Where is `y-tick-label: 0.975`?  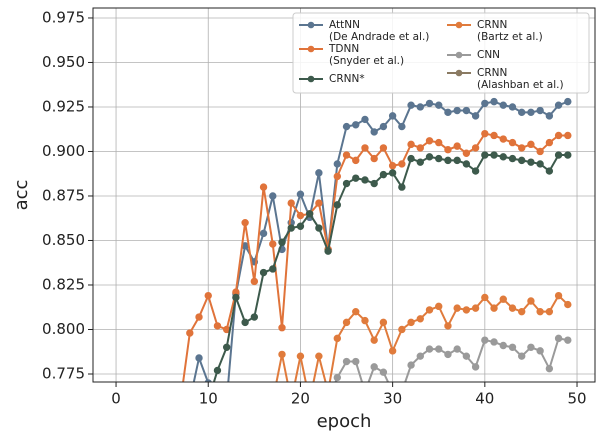 y-tick-label: 0.975 is located at coordinates (63, 17).